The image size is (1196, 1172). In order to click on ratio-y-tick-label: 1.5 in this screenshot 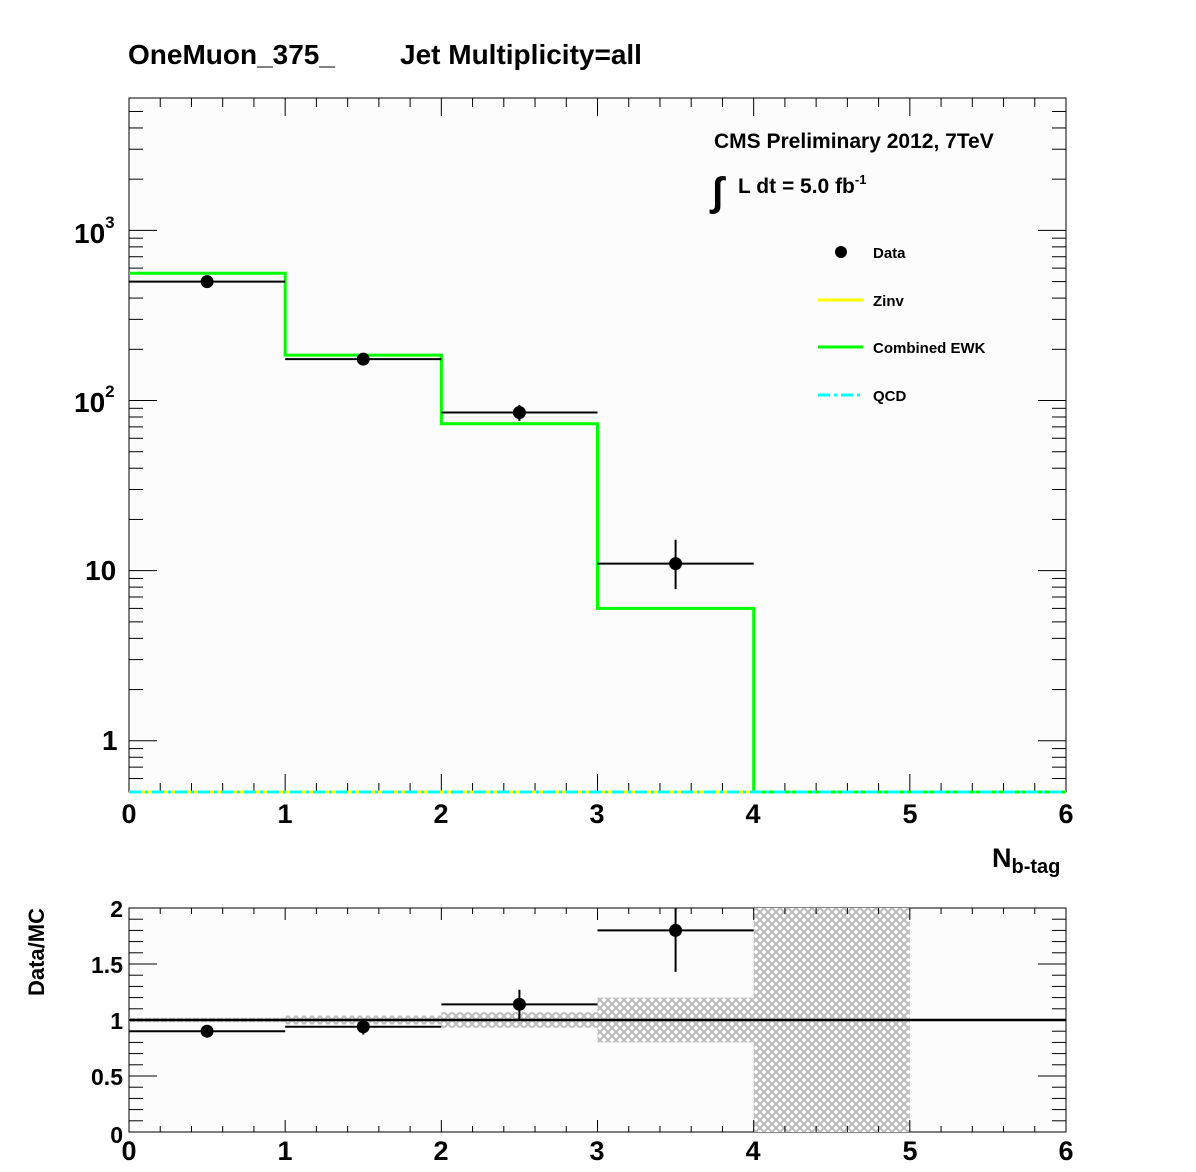, I will do `click(107, 965)`.